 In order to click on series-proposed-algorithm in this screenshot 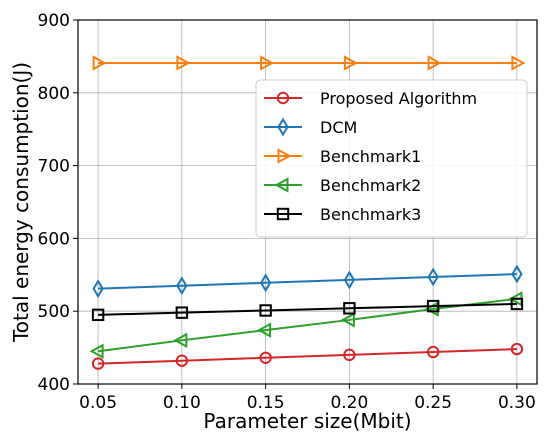, I will do `click(307, 356)`.